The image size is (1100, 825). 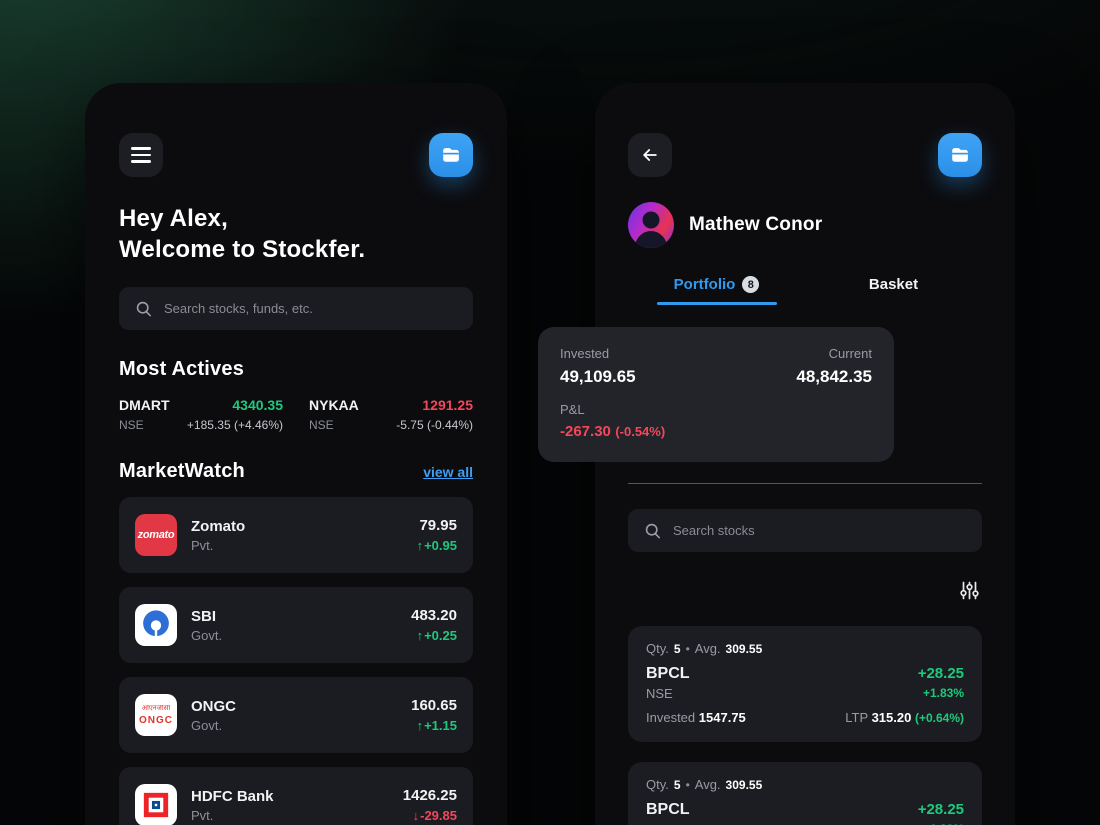 I want to click on stock-name: SBI, so click(x=204, y=616).